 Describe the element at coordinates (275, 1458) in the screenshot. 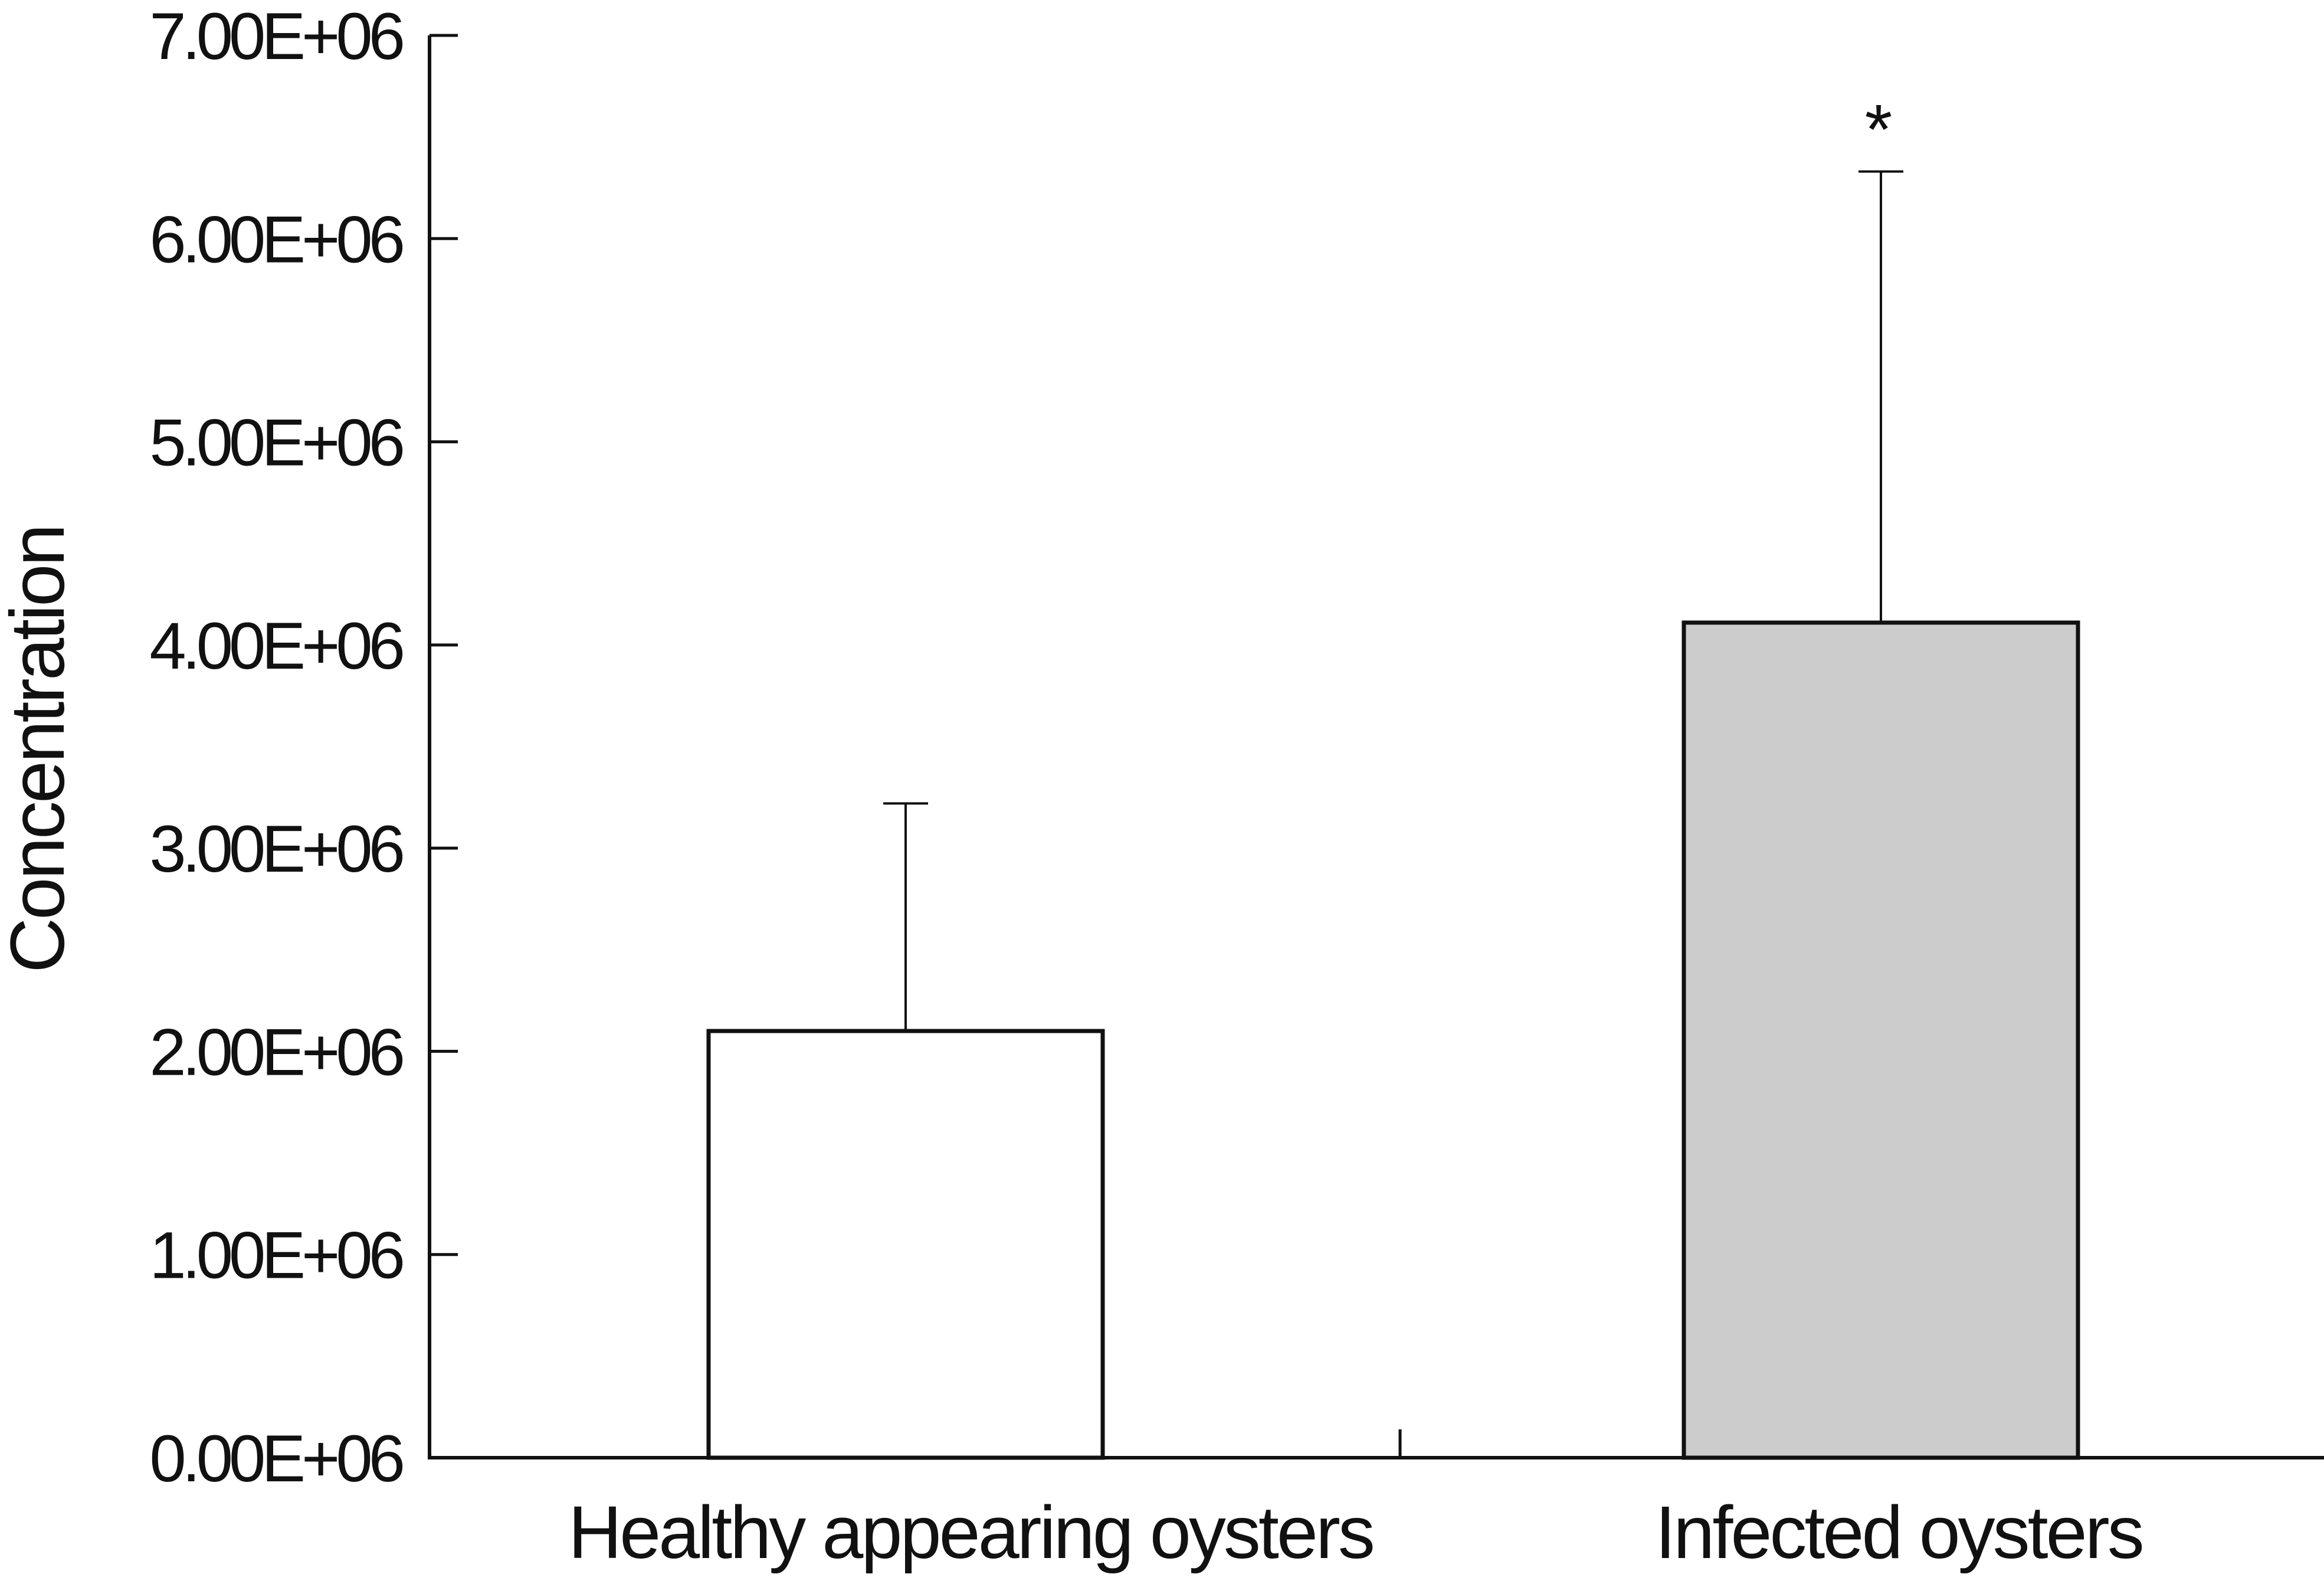

I see `y-tick-label: 0.00E+06` at that location.